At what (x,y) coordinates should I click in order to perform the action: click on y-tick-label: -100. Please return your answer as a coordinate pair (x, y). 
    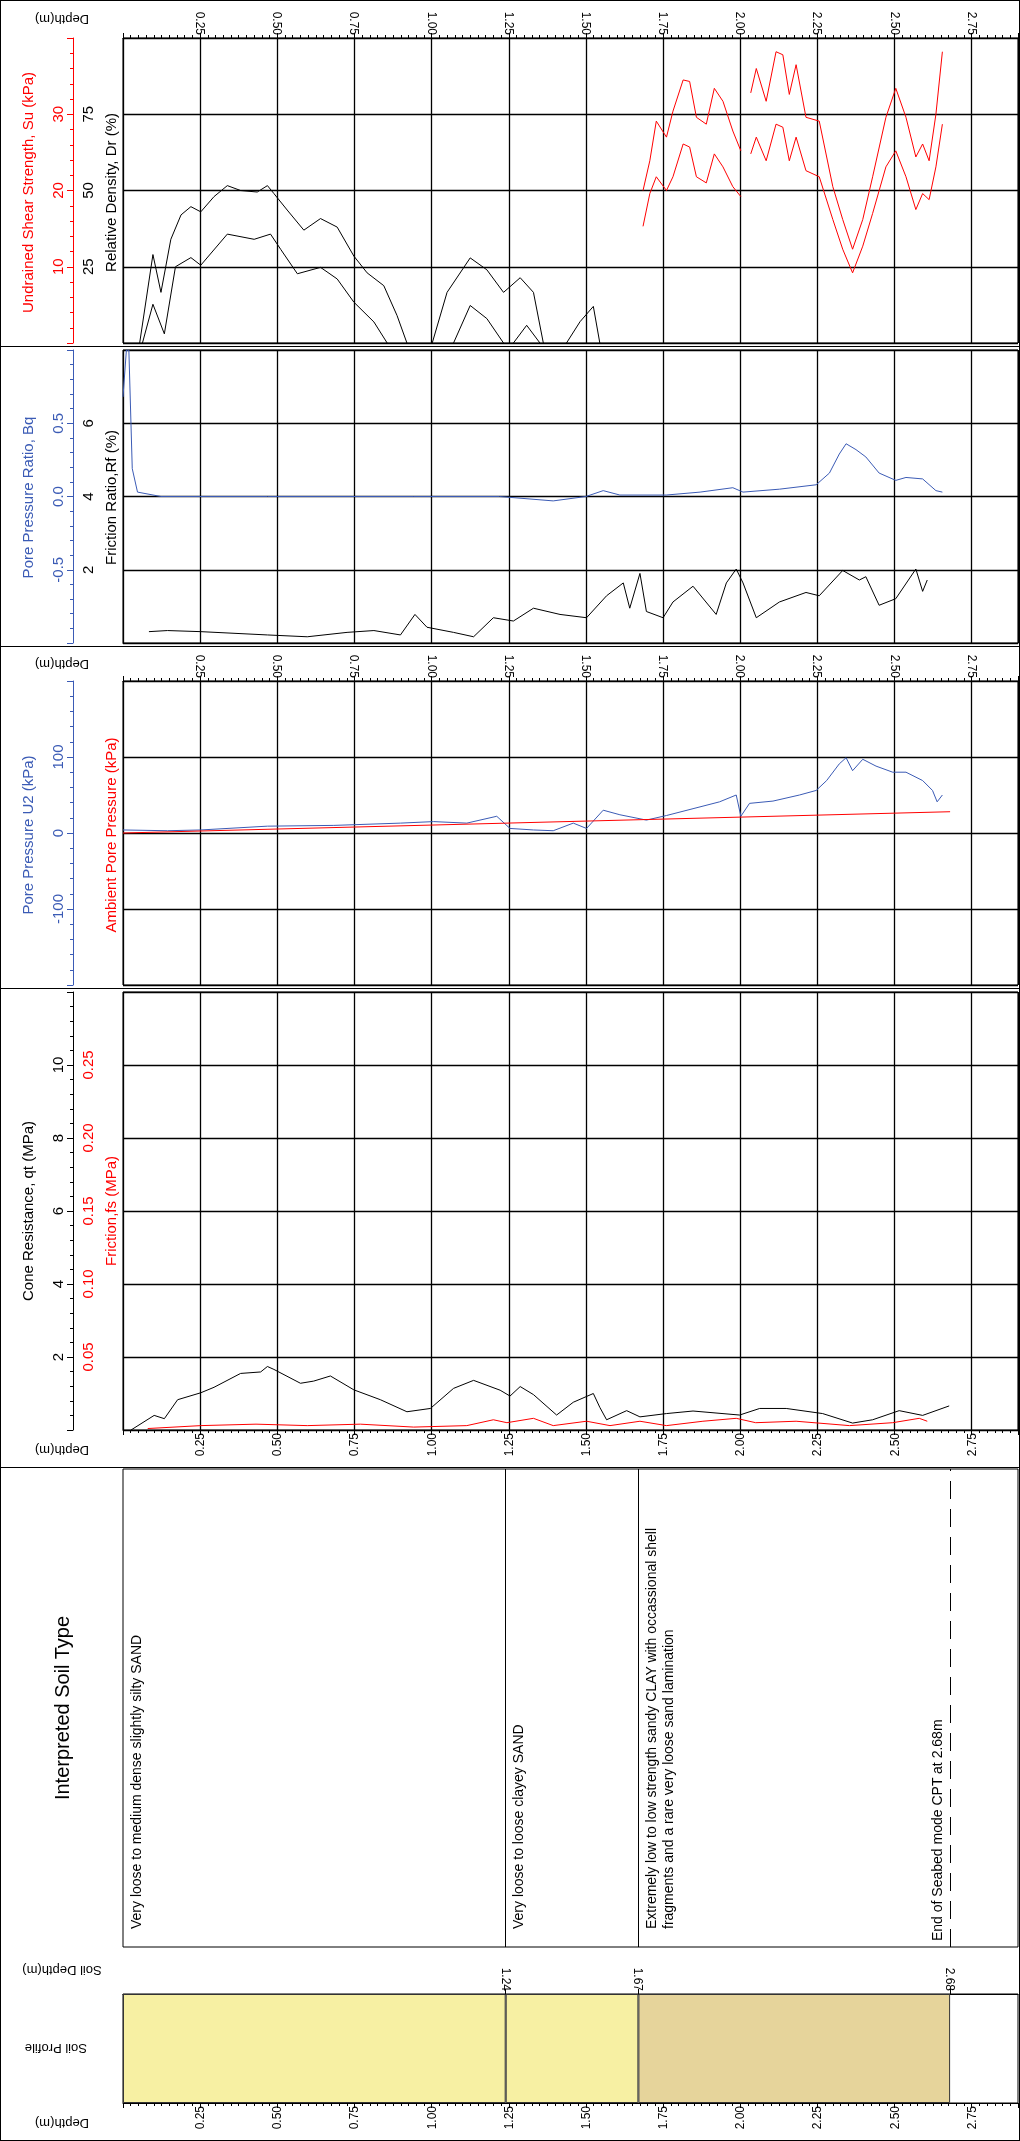
    Looking at the image, I should click on (57, 909).